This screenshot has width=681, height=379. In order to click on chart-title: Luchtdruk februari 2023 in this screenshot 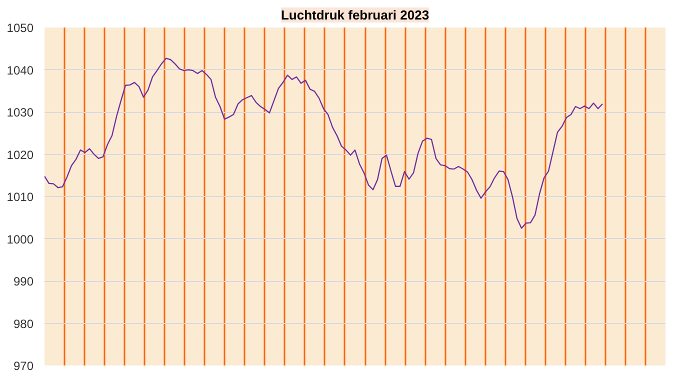, I will do `click(355, 15)`.